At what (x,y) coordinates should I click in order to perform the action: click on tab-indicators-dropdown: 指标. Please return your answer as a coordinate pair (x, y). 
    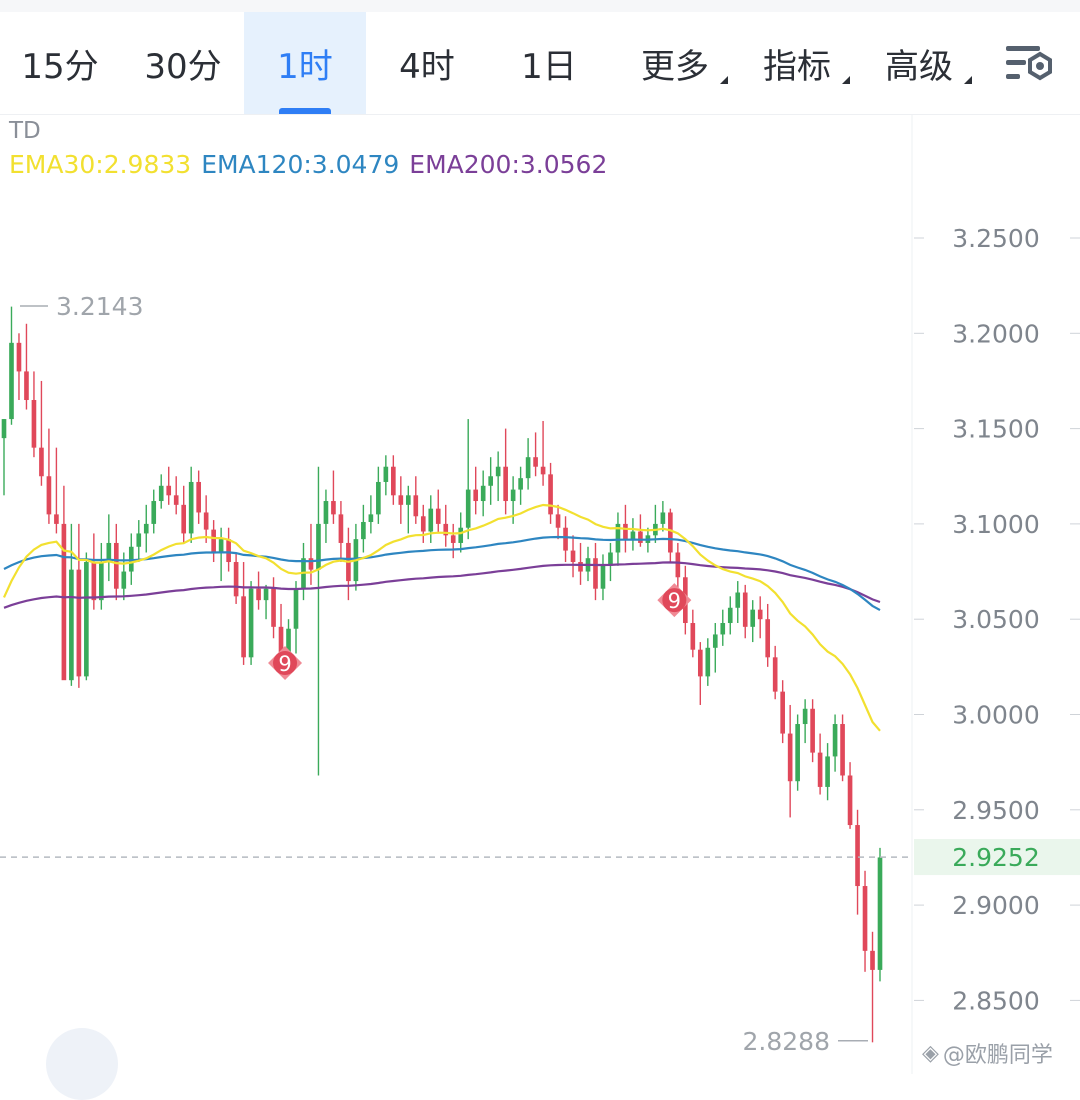
    Looking at the image, I should click on (797, 63).